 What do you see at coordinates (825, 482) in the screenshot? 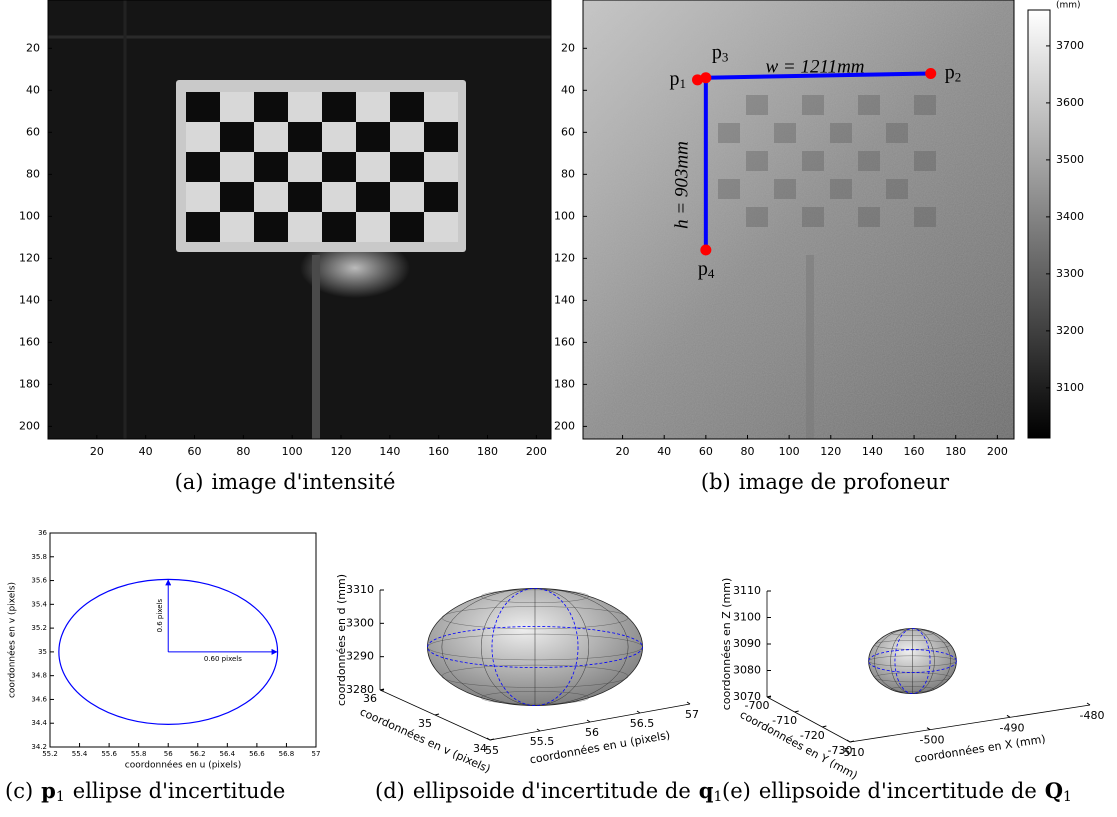
I see `caption: (b) image de profoneur` at bounding box center [825, 482].